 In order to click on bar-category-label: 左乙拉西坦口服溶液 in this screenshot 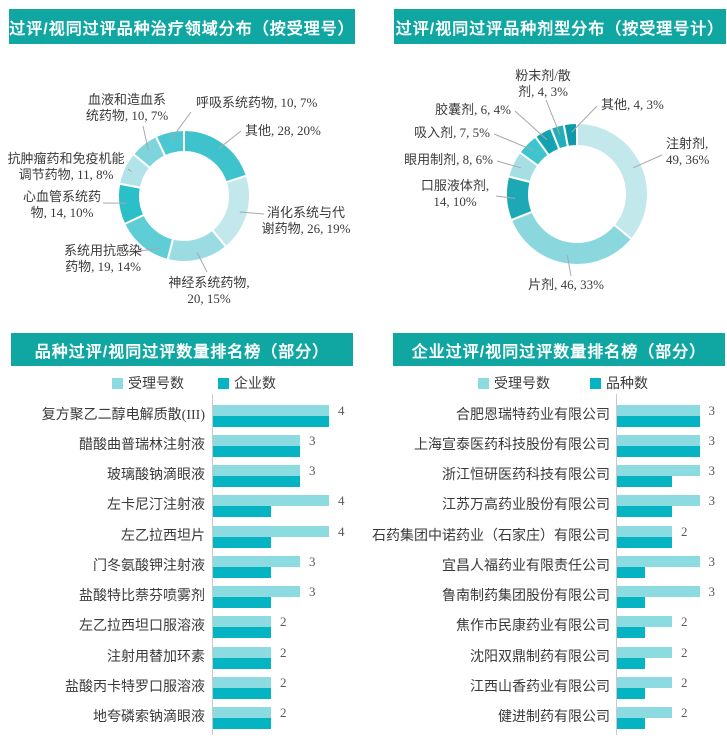, I will do `click(142, 627)`.